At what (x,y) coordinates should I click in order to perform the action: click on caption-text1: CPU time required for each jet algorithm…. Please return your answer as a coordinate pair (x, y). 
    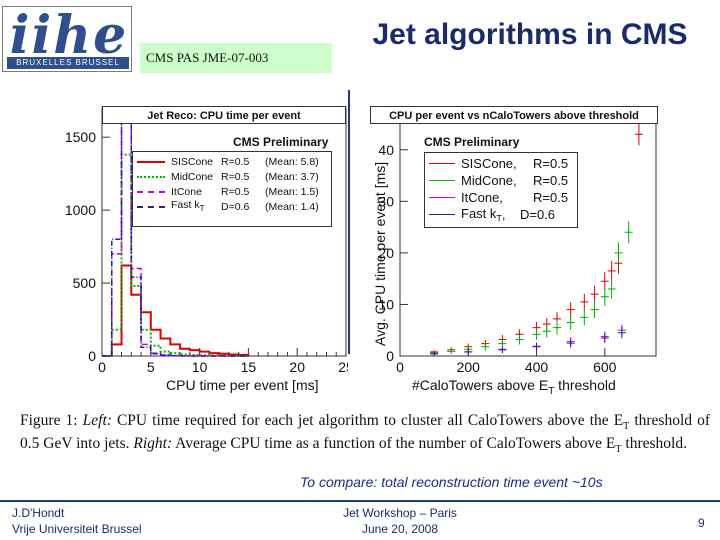
    Looking at the image, I should click on (367, 420).